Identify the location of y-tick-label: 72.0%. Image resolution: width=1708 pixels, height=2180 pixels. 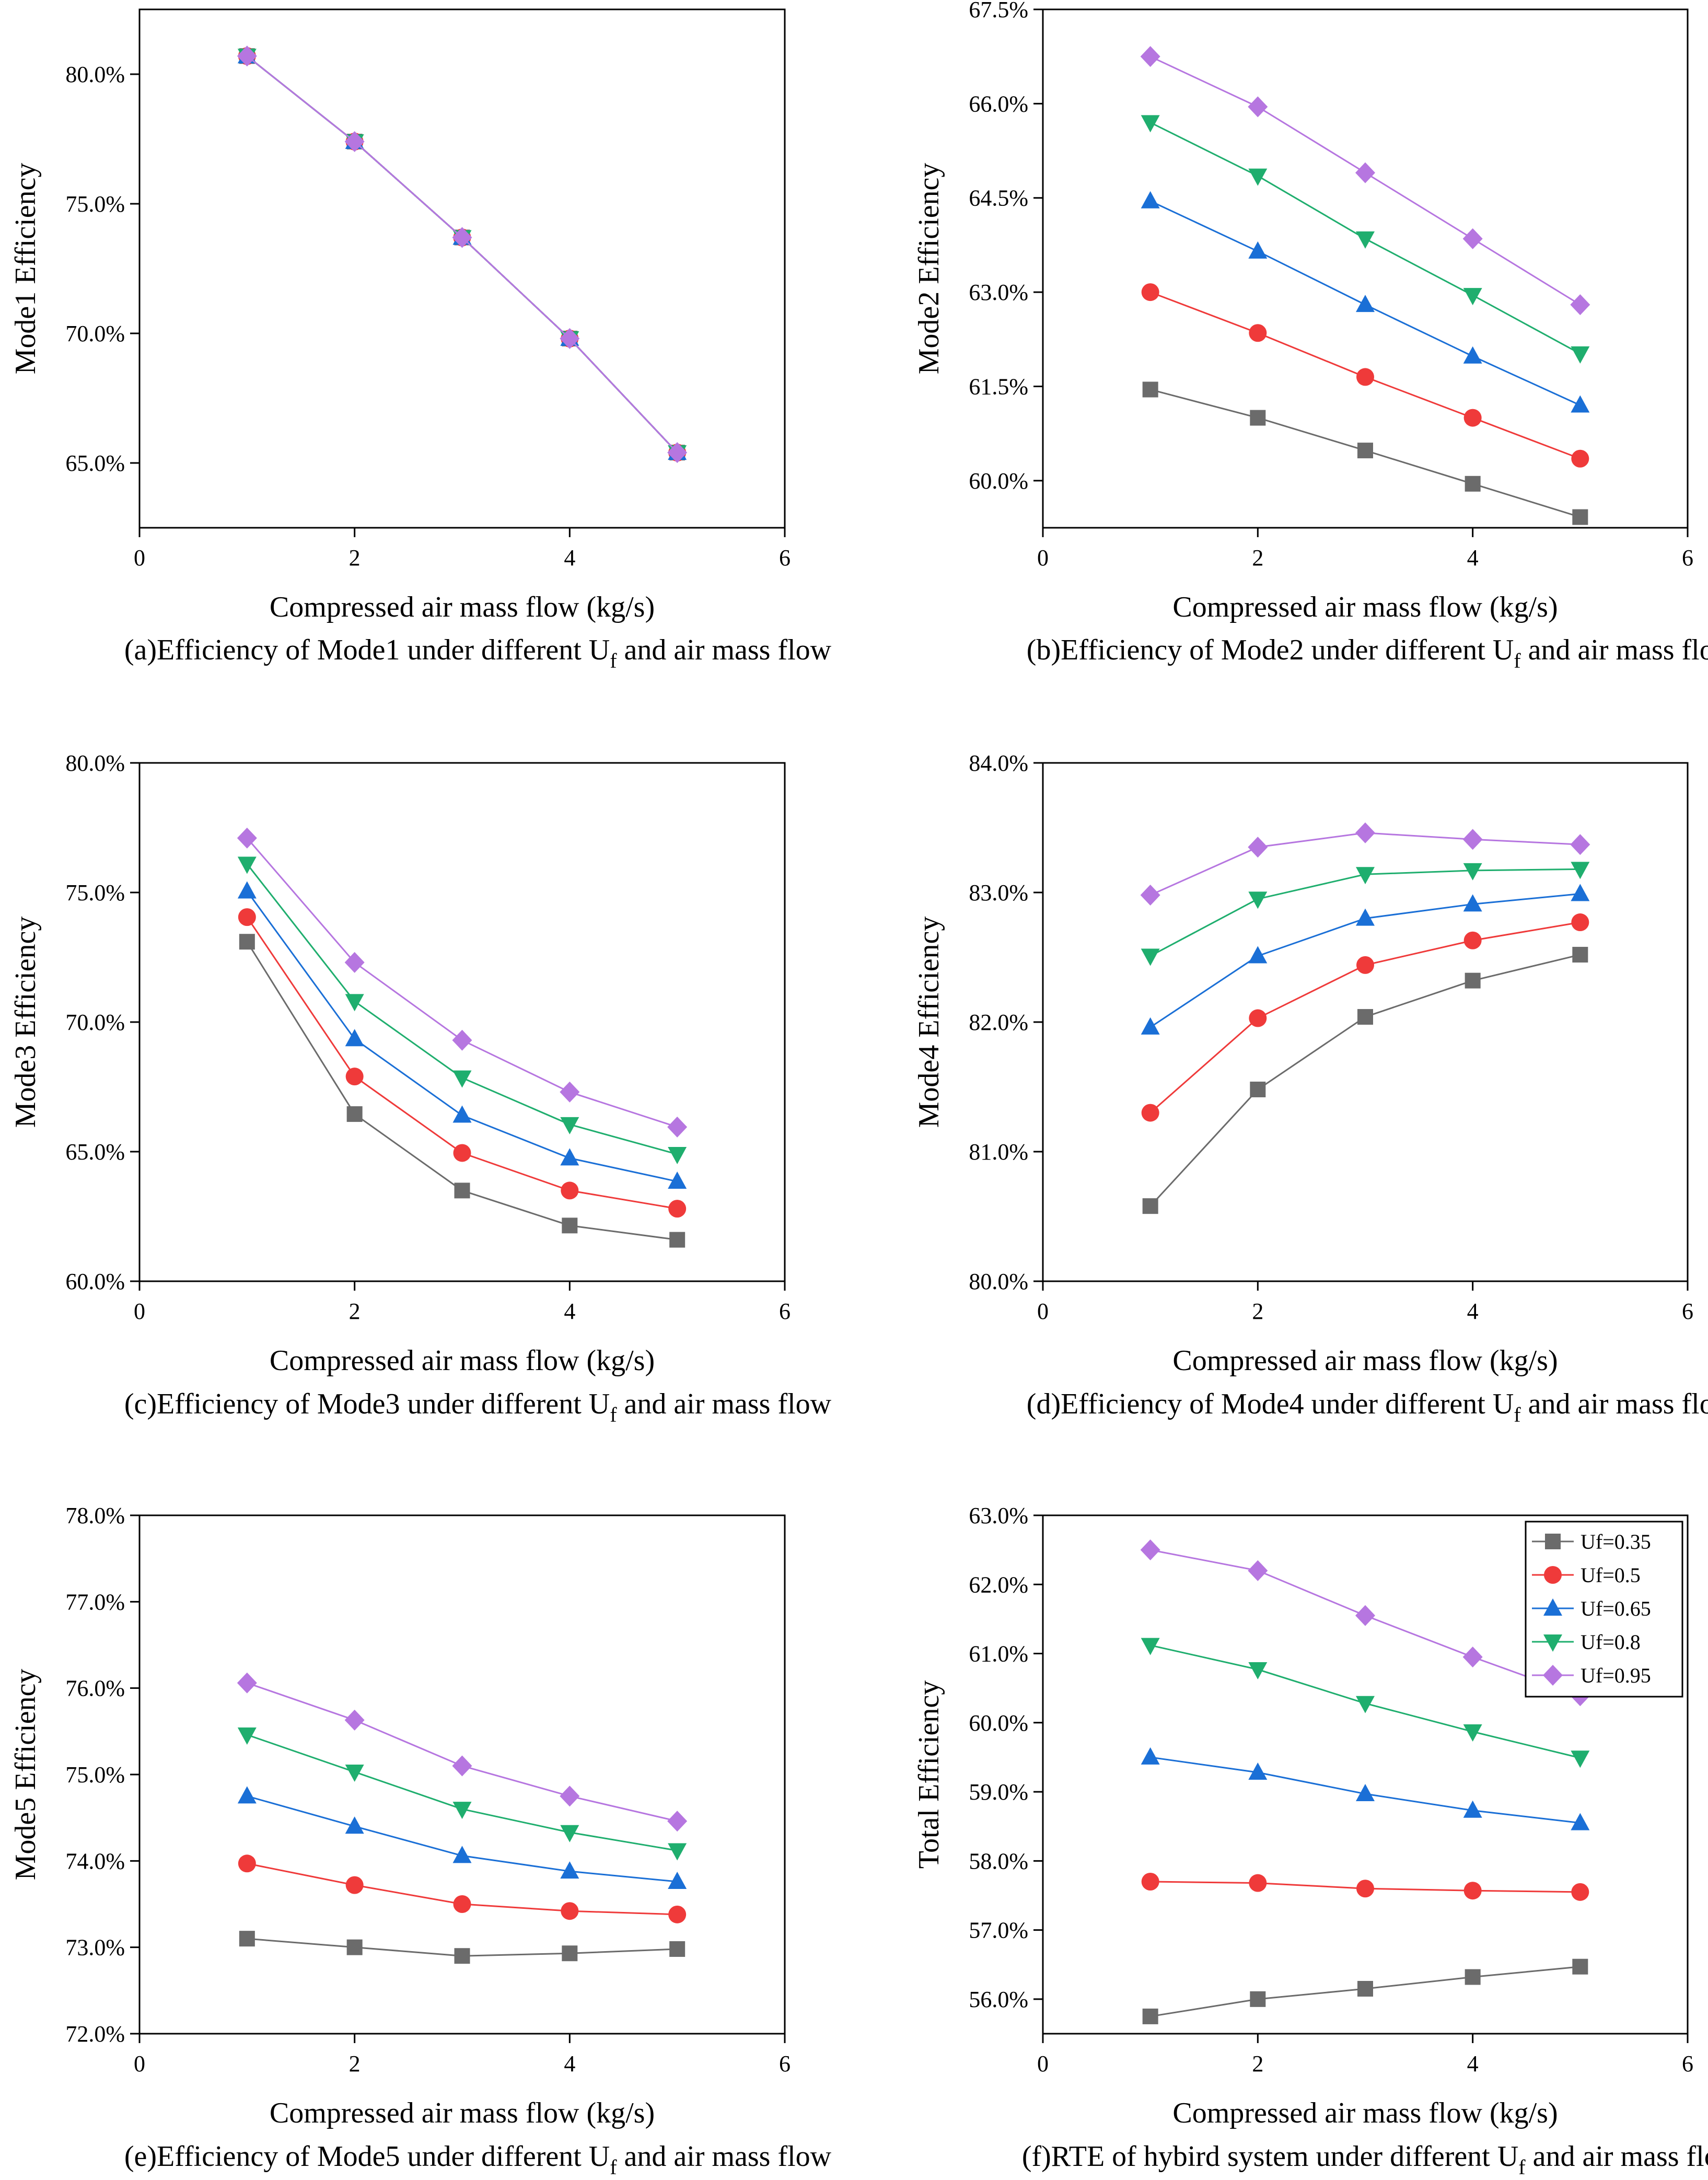
(95, 2034).